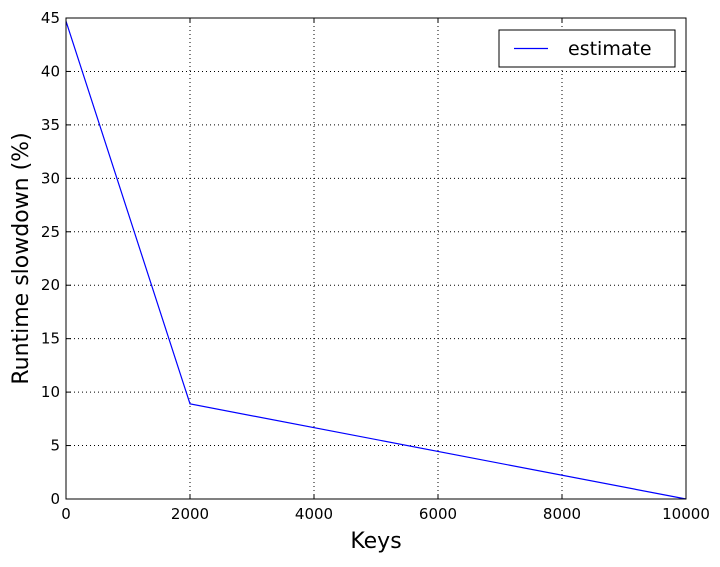 This screenshot has width=720, height=567. Describe the element at coordinates (66, 514) in the screenshot. I see `x-tick-label: 0` at that location.